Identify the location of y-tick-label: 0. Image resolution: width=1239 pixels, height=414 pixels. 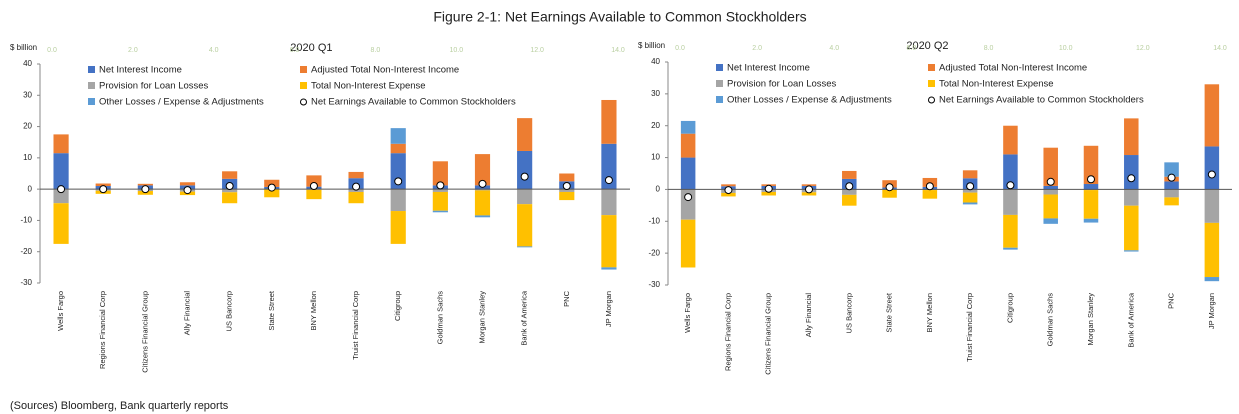
(30, 188).